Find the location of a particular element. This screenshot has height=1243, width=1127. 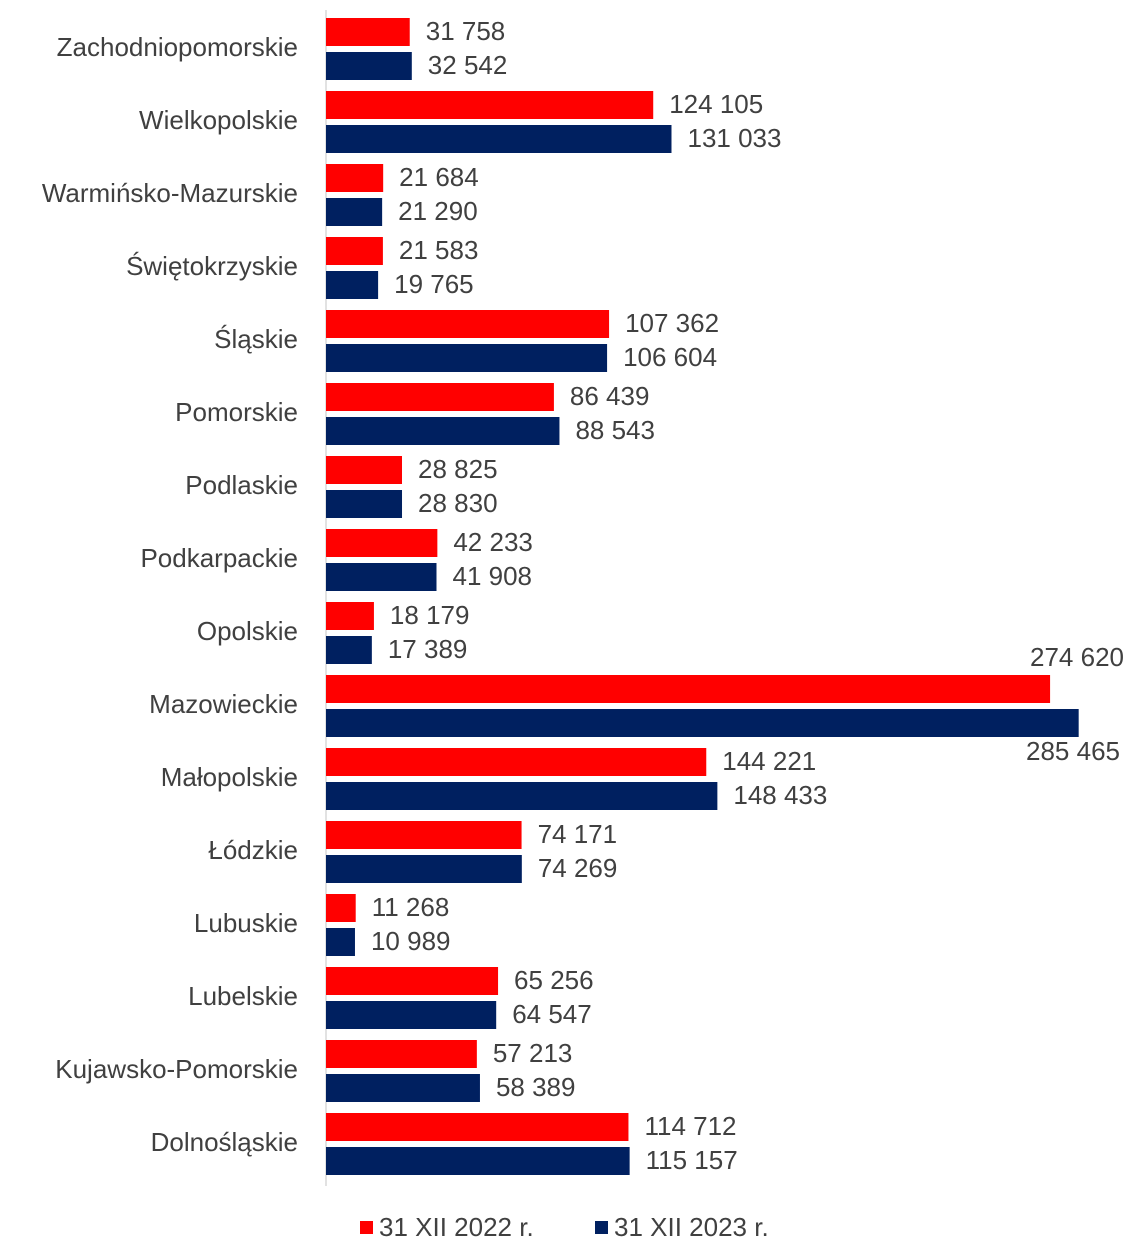

value-label: 148 433 is located at coordinates (780, 795).